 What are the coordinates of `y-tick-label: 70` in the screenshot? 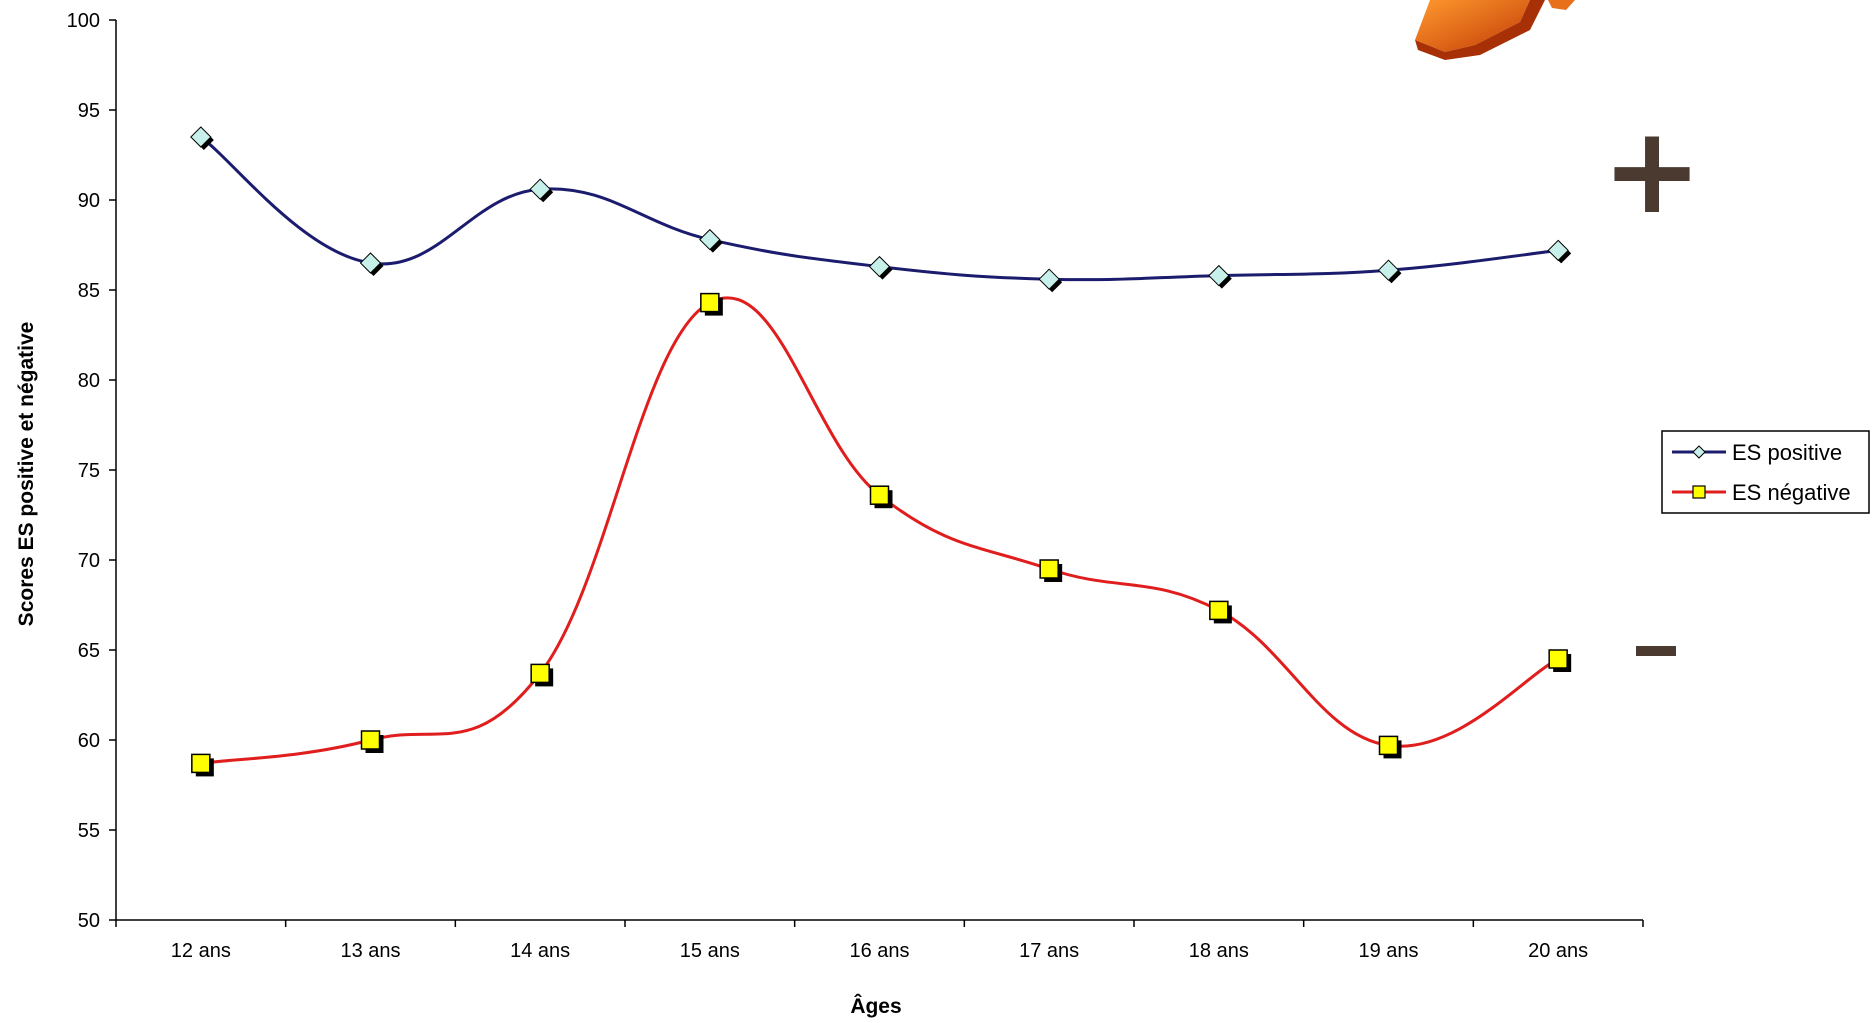 It's located at (89, 561).